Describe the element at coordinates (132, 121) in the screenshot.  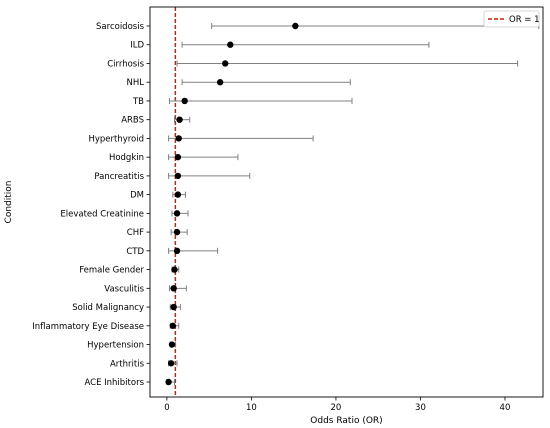
I see `y-tick-label-arbs: ARBS` at that location.